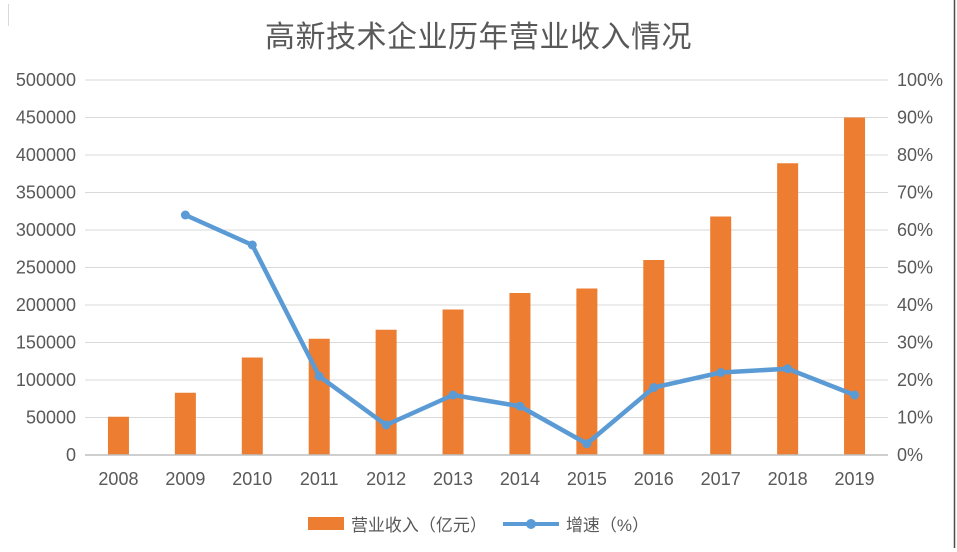 This screenshot has height=552, width=957. Describe the element at coordinates (118, 479) in the screenshot. I see `x-axis-year-label: 2008` at that location.